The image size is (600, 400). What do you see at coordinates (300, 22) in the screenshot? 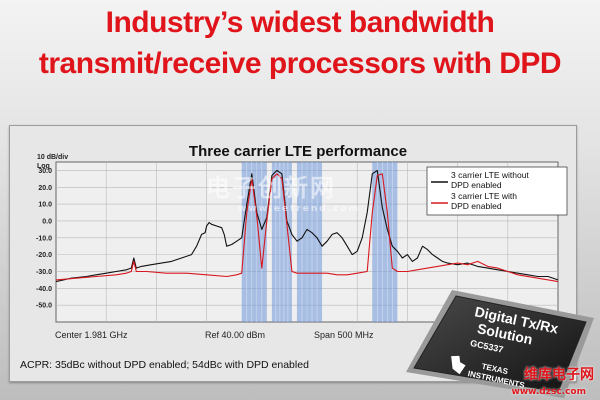
I see `headline-line-1: Industry’s widest bandwidth` at bounding box center [300, 22].